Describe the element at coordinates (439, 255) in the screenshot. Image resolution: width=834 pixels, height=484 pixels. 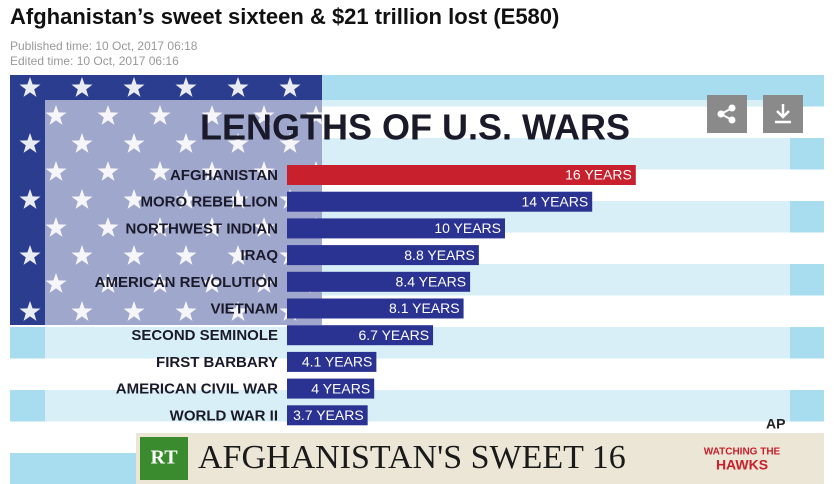
I see `value-label: 8.8 YEARS` at that location.